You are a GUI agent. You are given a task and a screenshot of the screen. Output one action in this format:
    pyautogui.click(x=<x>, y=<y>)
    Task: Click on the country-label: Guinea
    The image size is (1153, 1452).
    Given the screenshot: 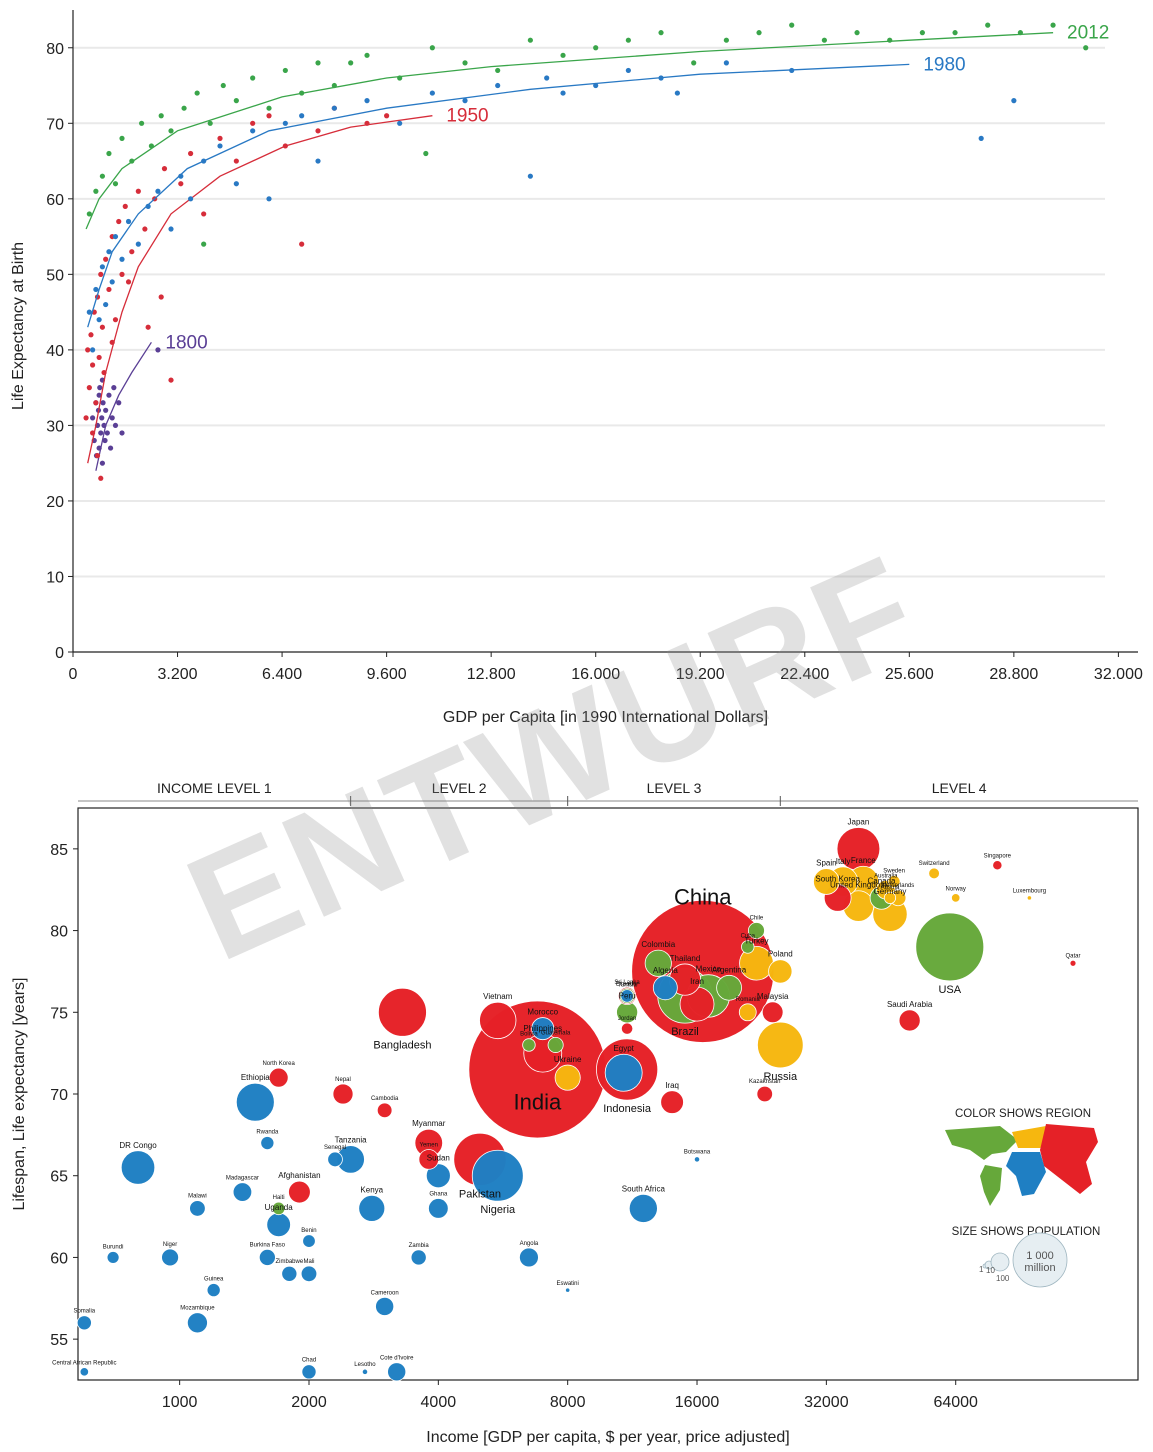 What is the action you would take?
    pyautogui.click(x=214, y=1280)
    